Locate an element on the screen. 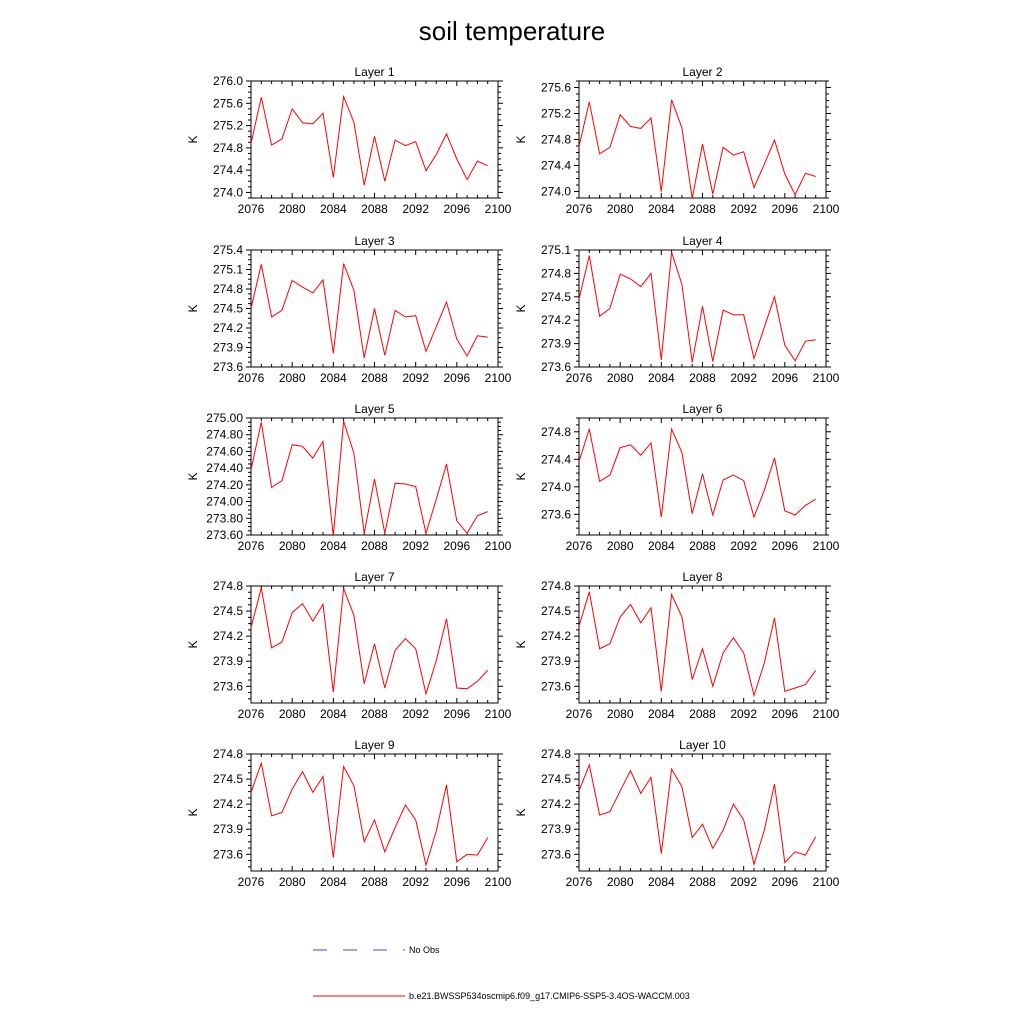  y-tick-label: 273.80 is located at coordinates (224, 518).